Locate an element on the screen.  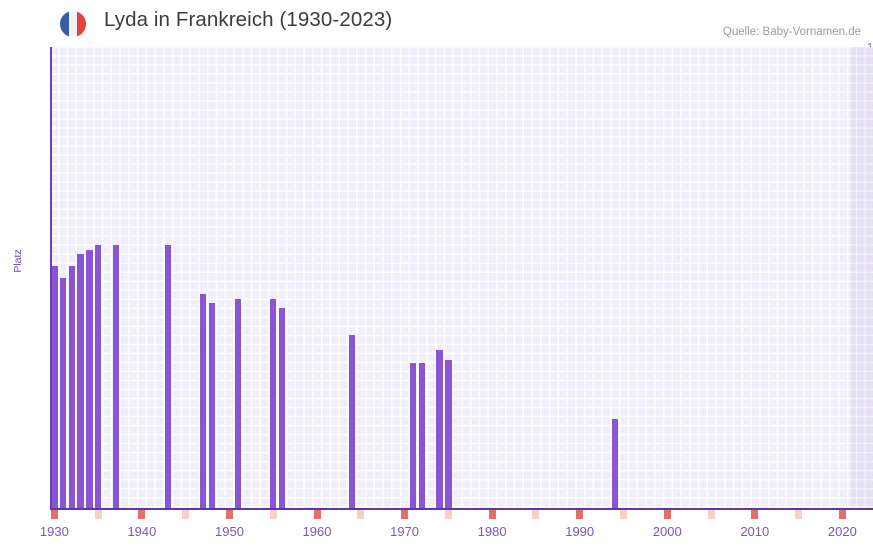
bar-1948 is located at coordinates (212, 405).